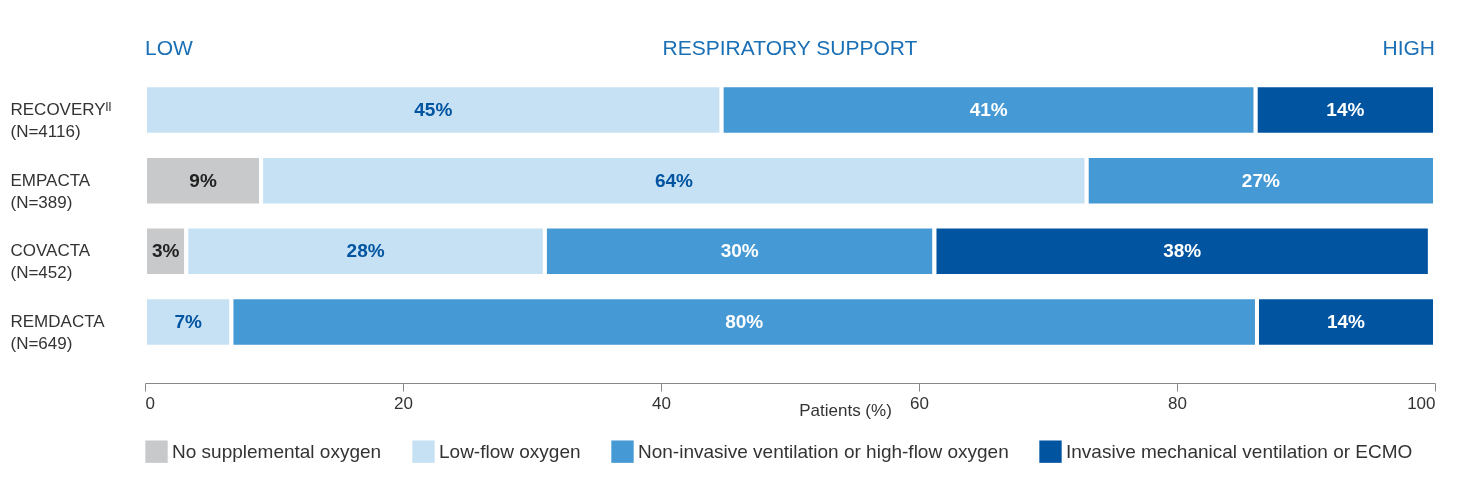 The height and width of the screenshot is (492, 1479). What do you see at coordinates (845, 410) in the screenshot?
I see `x-axis-title: Patients (%)` at bounding box center [845, 410].